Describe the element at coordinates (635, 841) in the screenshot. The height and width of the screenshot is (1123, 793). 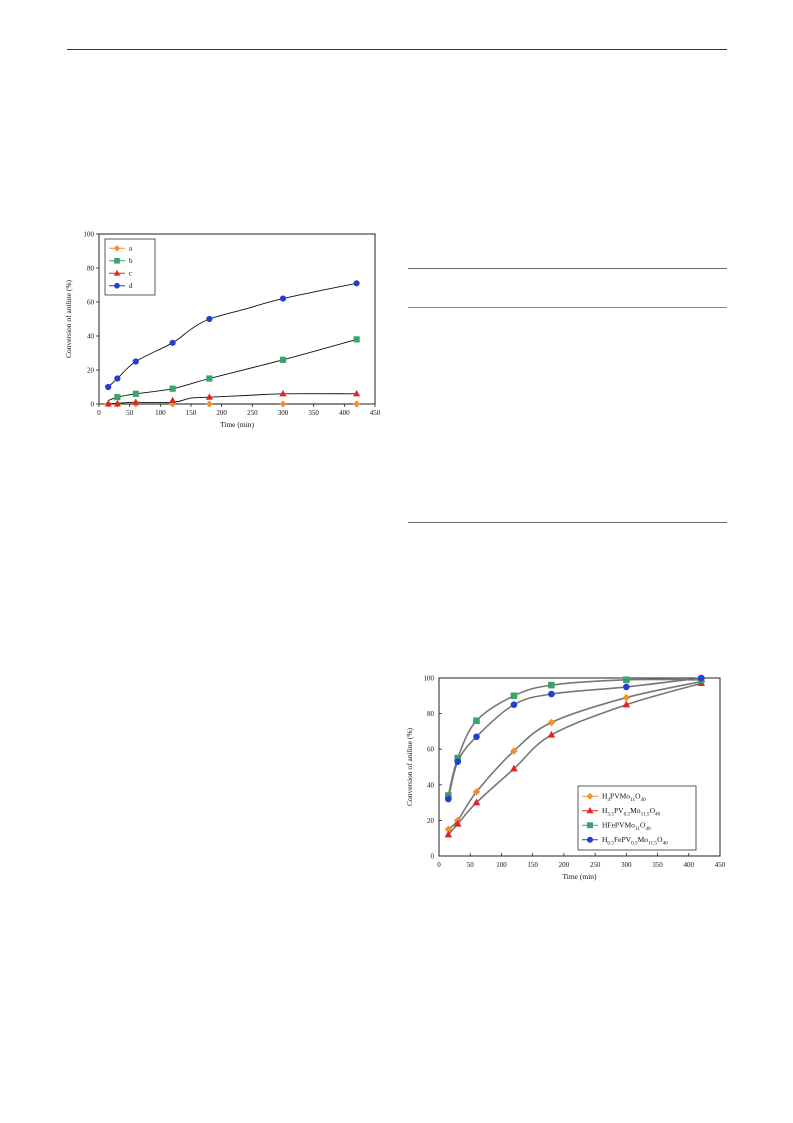
I see `legend-label: H0.5​FePV0.5​Mo11.5​O40​` at that location.